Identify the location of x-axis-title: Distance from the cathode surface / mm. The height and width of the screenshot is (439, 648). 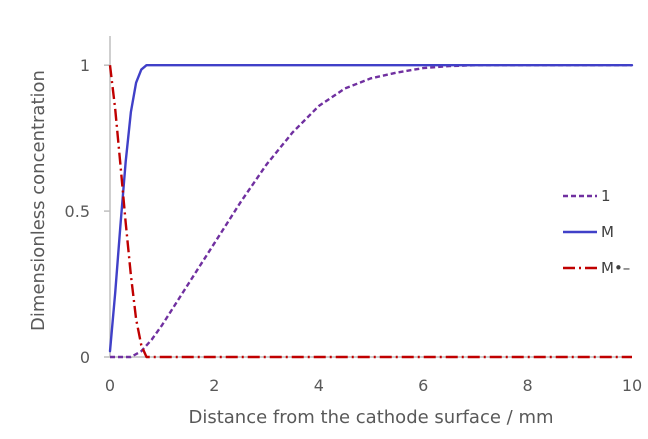
(370, 417).